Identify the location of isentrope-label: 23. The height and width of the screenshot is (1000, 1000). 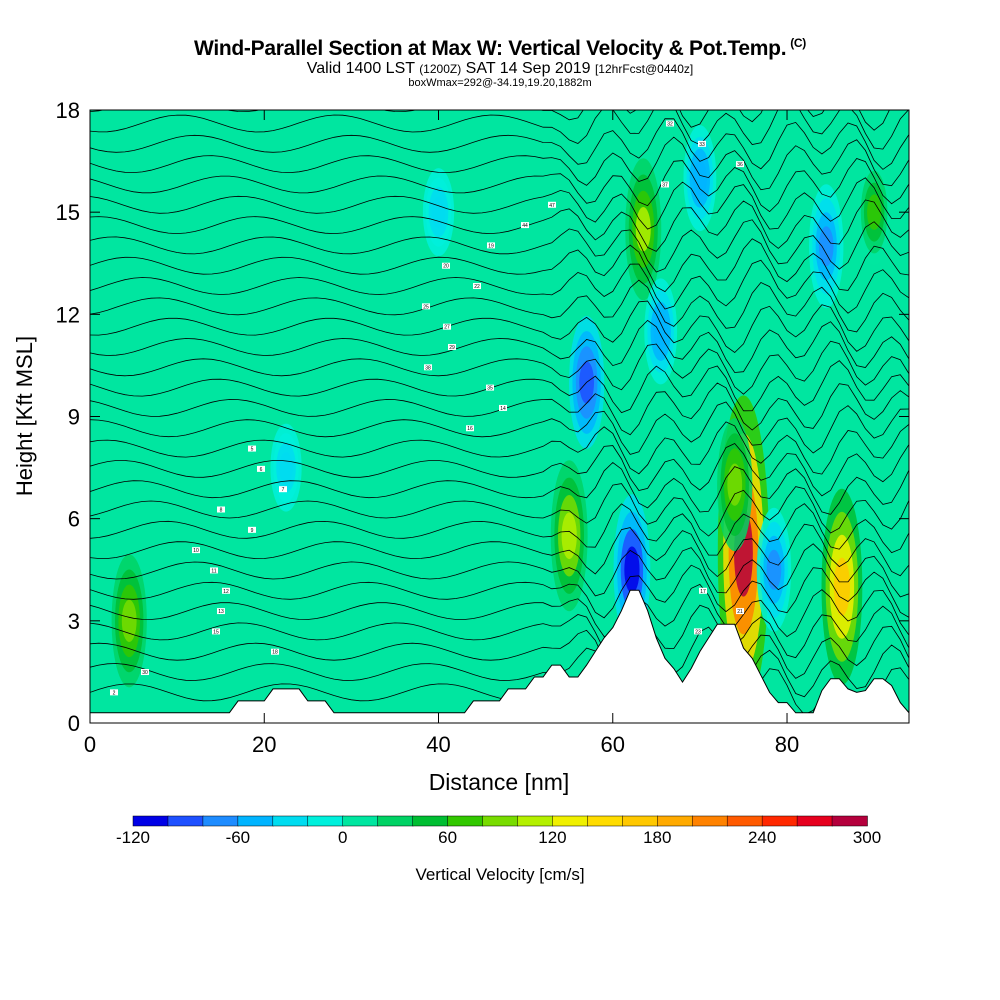
(698, 631).